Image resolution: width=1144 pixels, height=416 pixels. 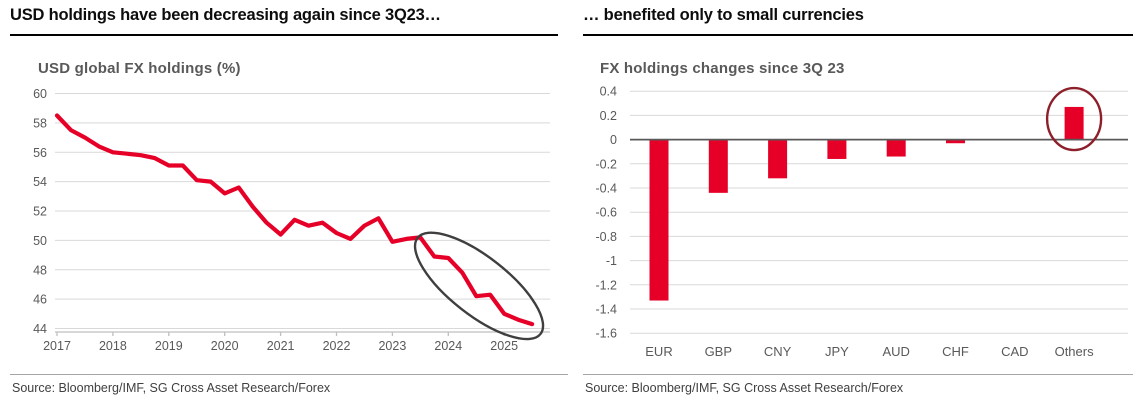 I want to click on bar-others, so click(x=1074, y=123).